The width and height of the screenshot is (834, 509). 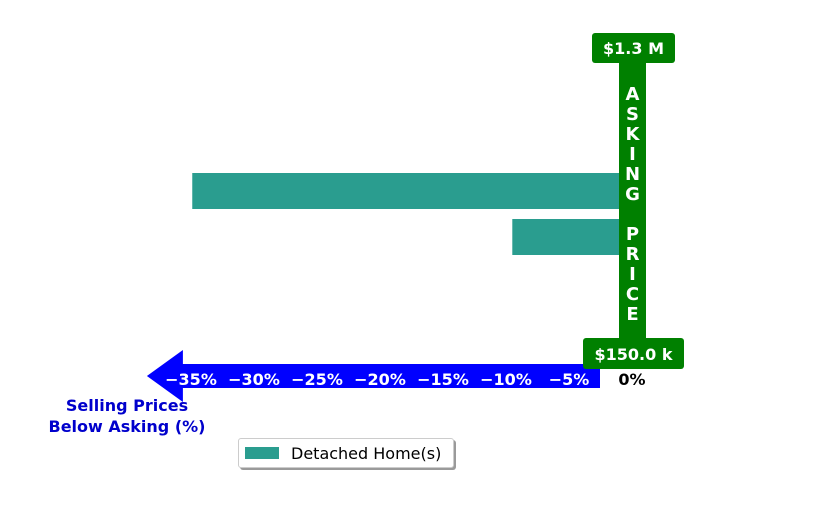 I want to click on x-tick-label: −5%, so click(x=569, y=379).